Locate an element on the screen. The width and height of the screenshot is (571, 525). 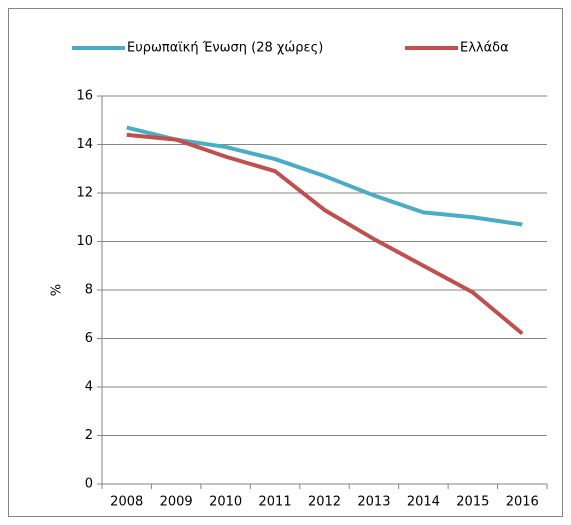
y-axis-label: % is located at coordinates (57, 290).